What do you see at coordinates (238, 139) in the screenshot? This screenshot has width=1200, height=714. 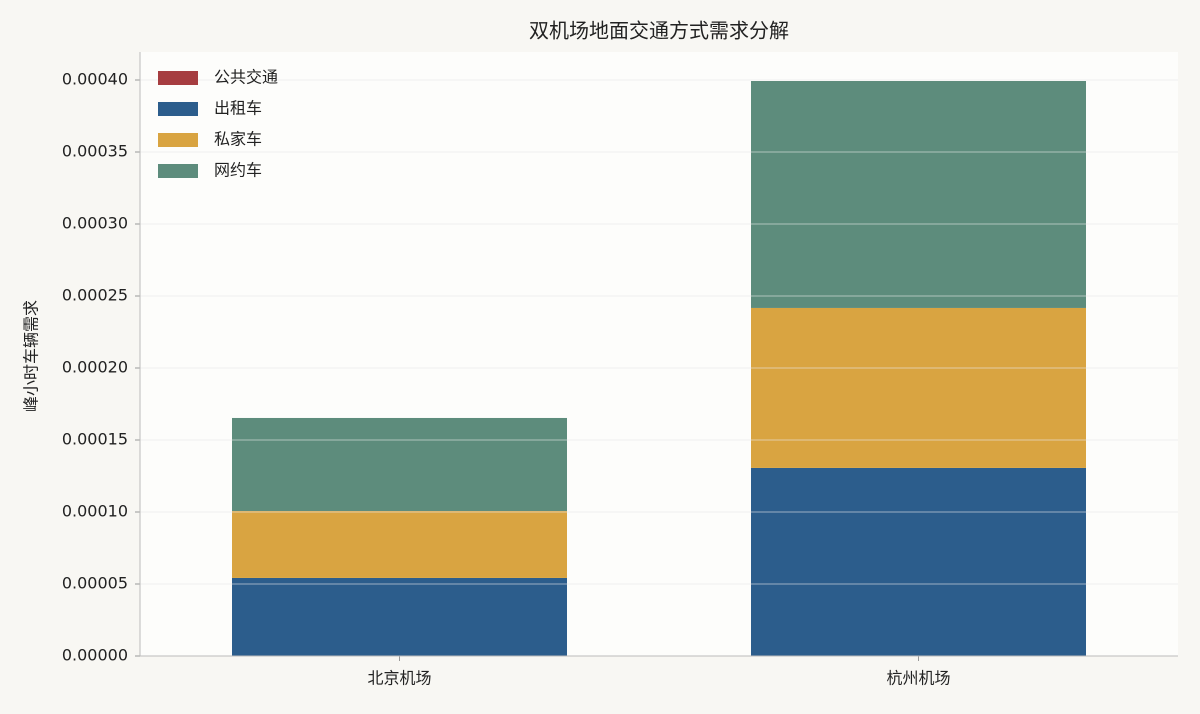 I see `legend-label: 私家车` at bounding box center [238, 139].